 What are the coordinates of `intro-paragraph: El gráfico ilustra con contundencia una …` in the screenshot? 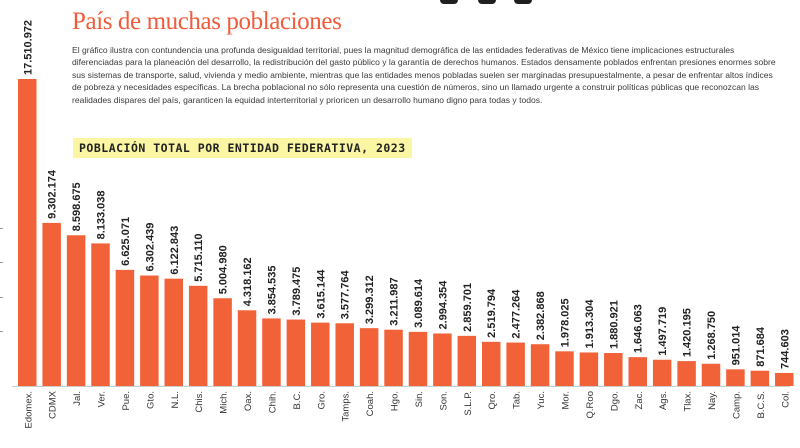 It's located at (424, 75).